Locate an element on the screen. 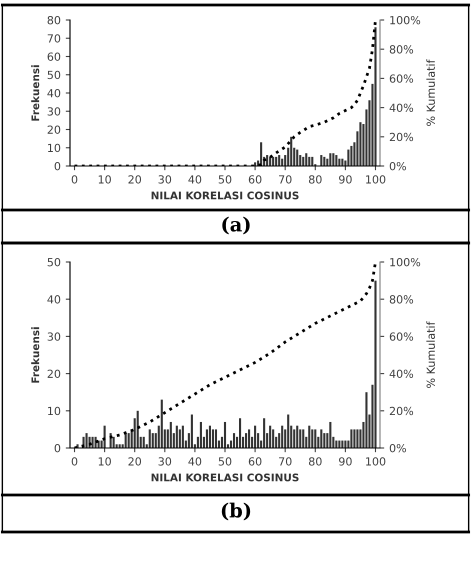  y-tick-label: 60 is located at coordinates (54, 56).